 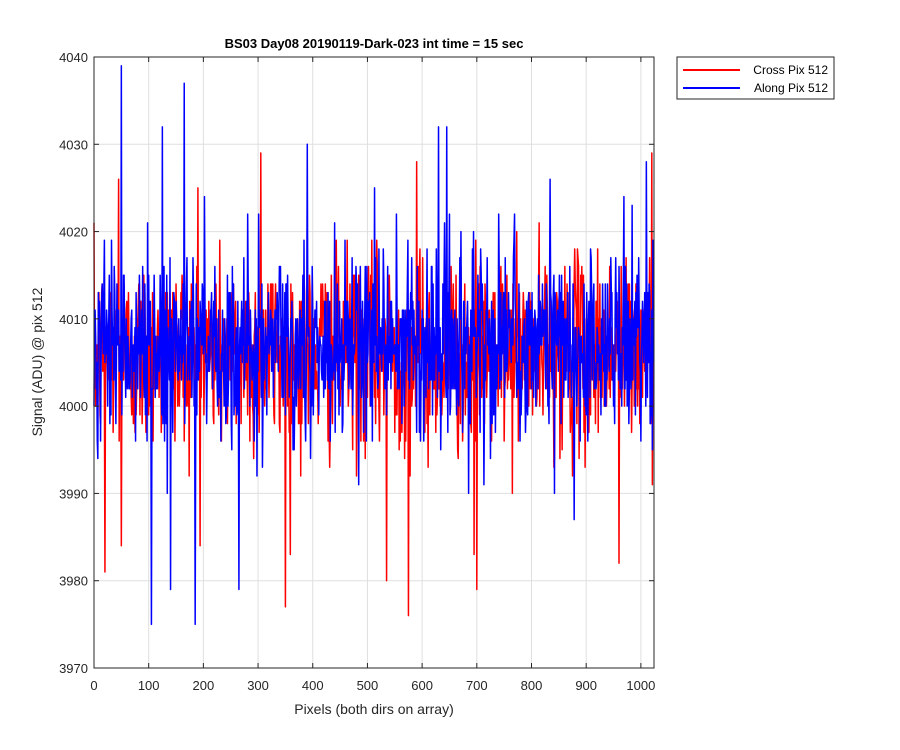 I want to click on x-axis-label: Pixels (both dirs on array), so click(x=374, y=709).